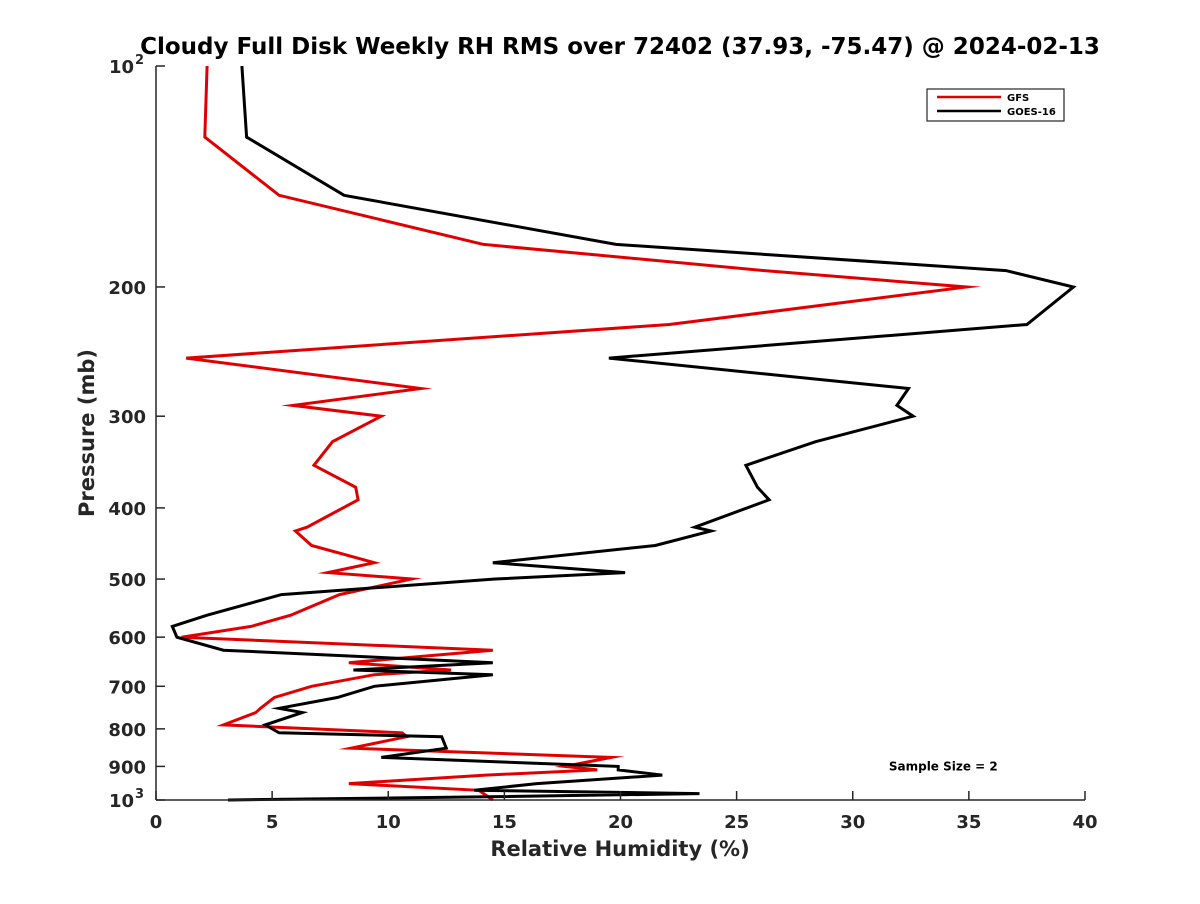 Image resolution: width=1200 pixels, height=904 pixels. What do you see at coordinates (127, 730) in the screenshot?
I see `y-tick-label: 800` at bounding box center [127, 730].